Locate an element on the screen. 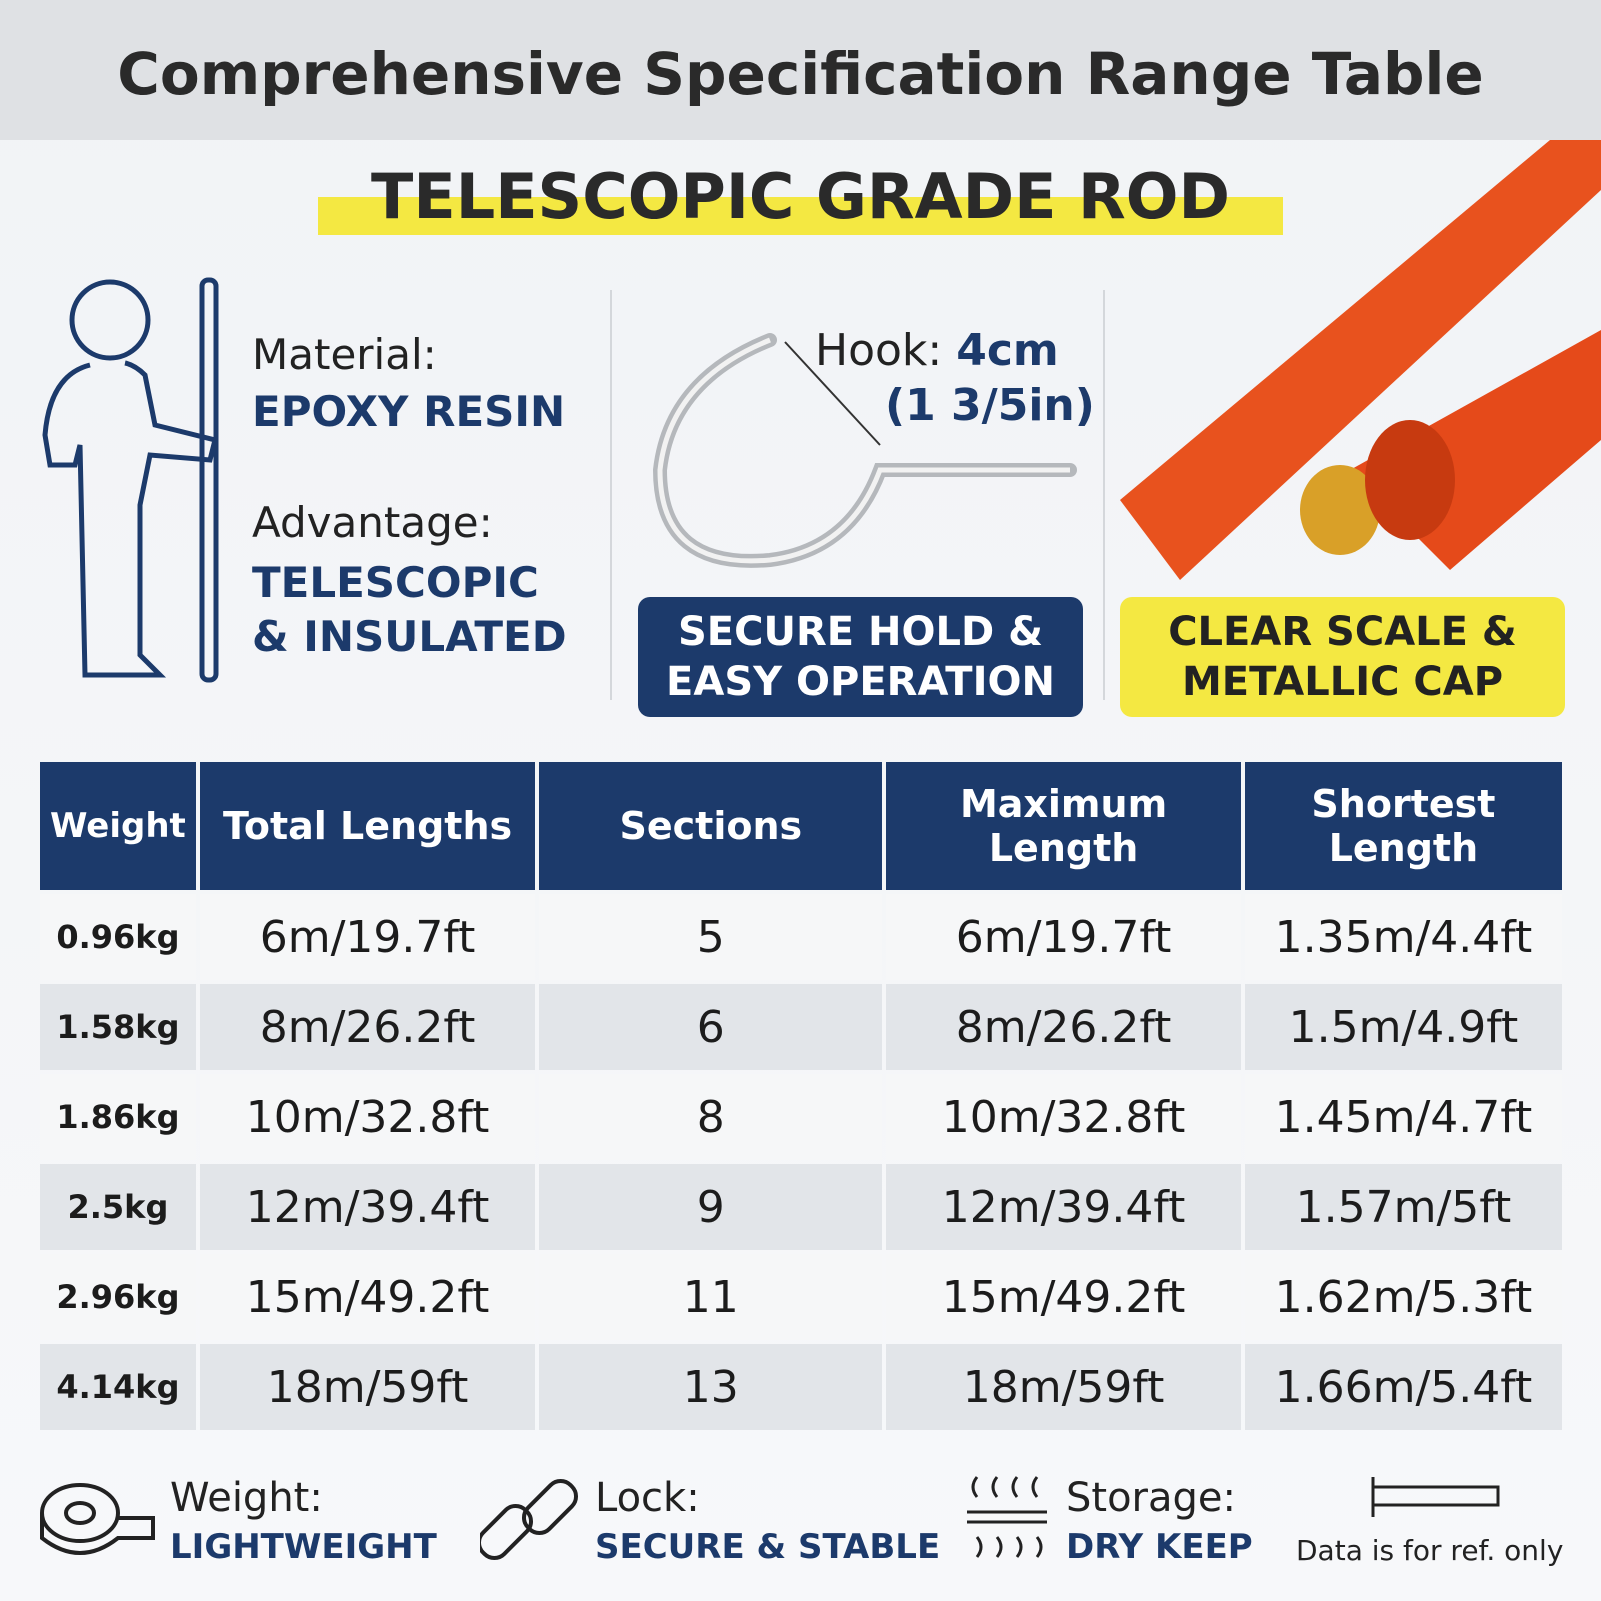 The width and height of the screenshot is (1601, 1601). badge: CLEAR SCALE & METALLIC CAP is located at coordinates (1342, 657).